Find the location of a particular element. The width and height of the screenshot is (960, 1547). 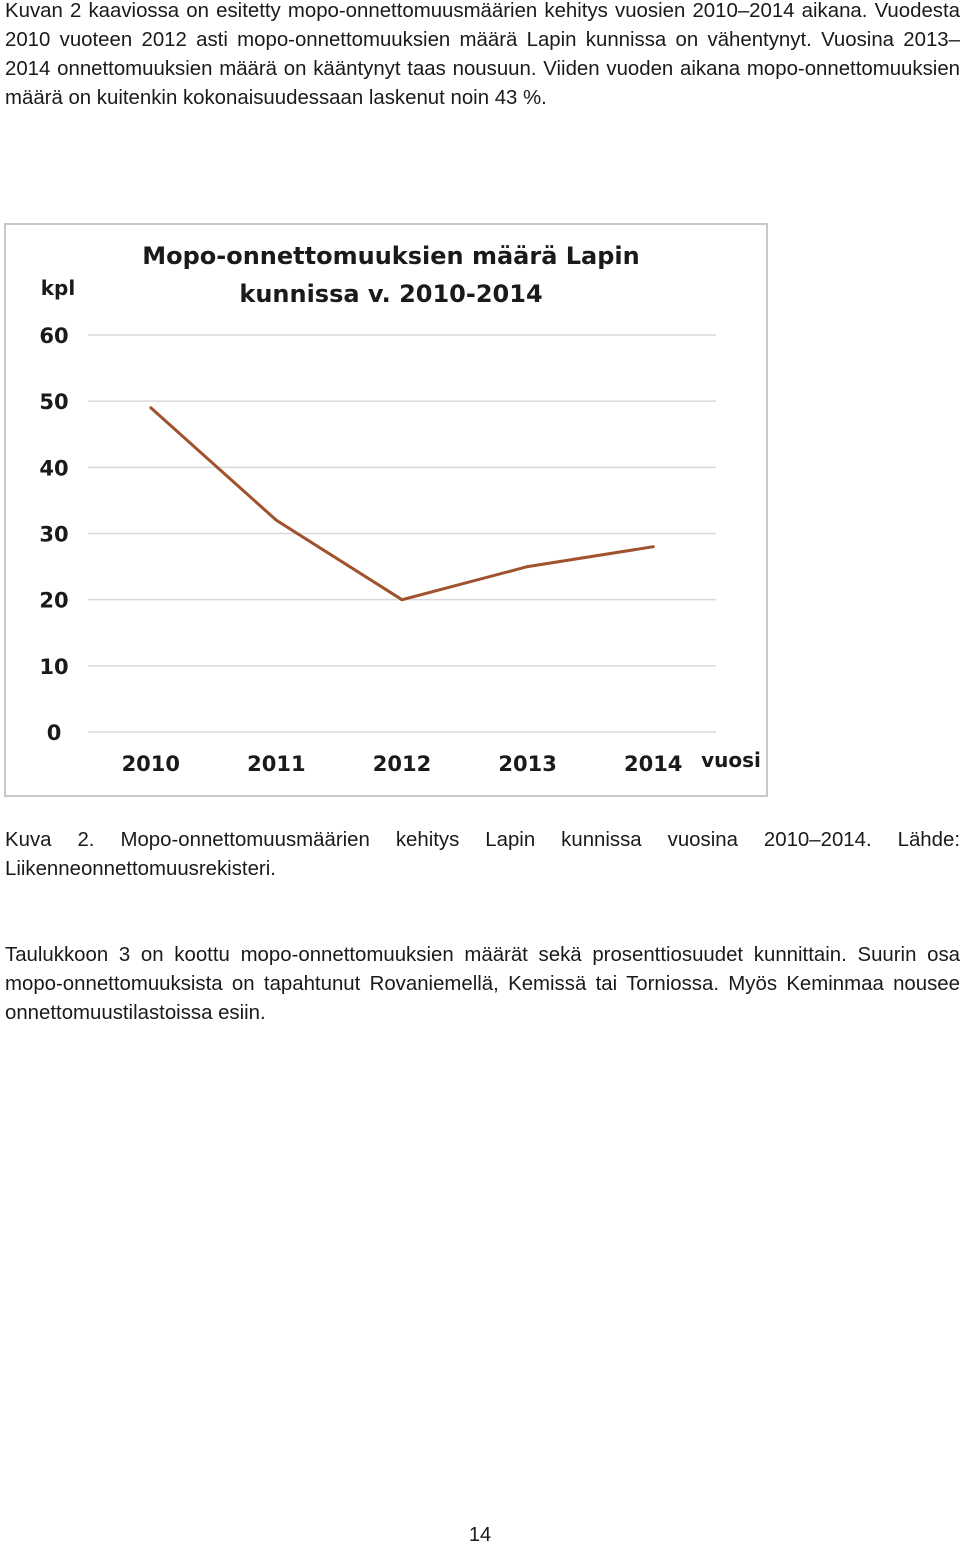

y-tick-label: 30 is located at coordinates (53, 535).